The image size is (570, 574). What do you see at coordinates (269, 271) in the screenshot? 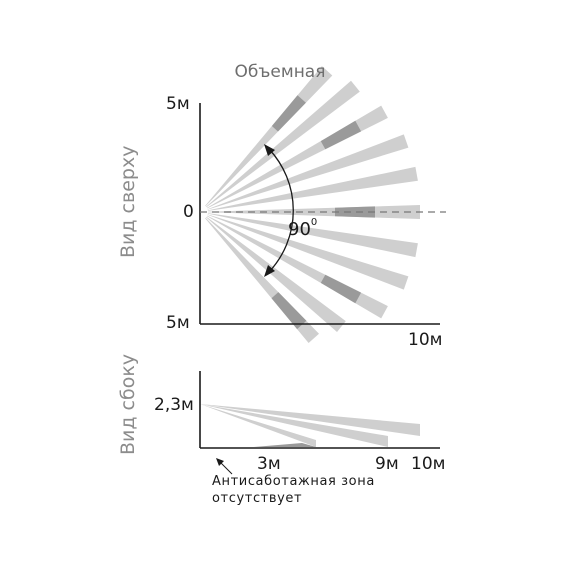
I see `angle-arrow-bottom` at bounding box center [269, 271].